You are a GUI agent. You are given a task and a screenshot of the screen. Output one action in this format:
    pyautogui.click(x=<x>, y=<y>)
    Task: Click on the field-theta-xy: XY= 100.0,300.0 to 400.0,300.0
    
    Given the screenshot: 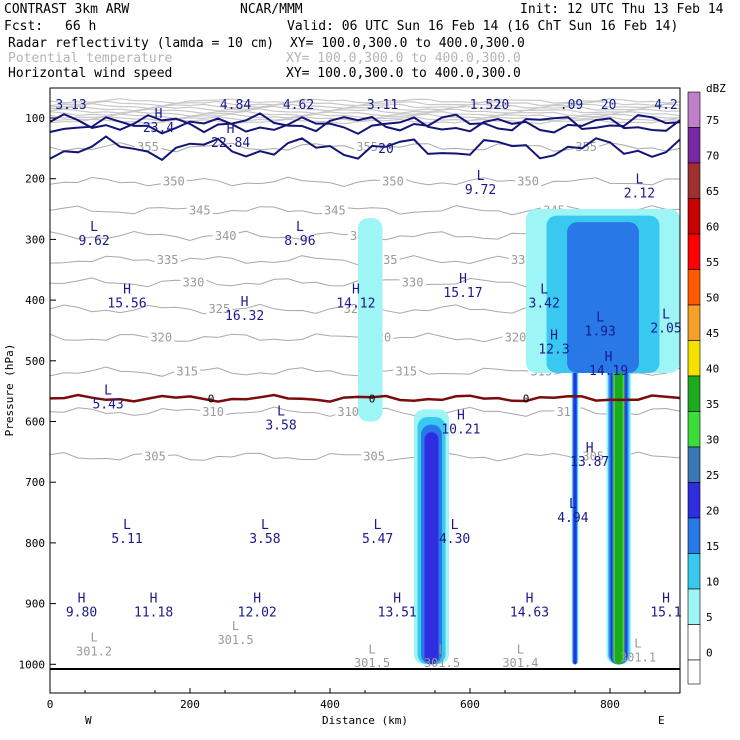 What is the action you would take?
    pyautogui.click(x=403, y=58)
    